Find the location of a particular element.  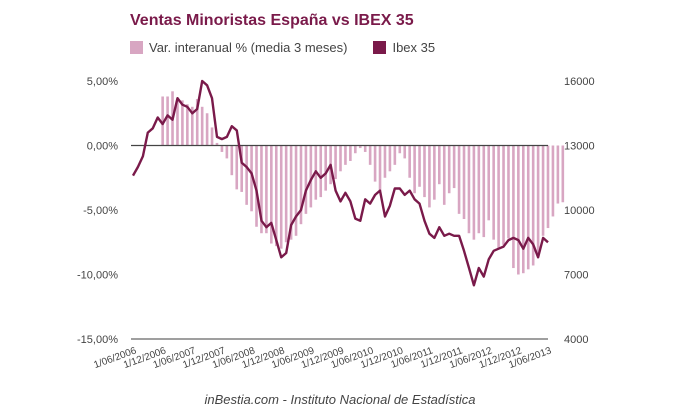

y-right-tick-label: 7000 is located at coordinates (576, 276).